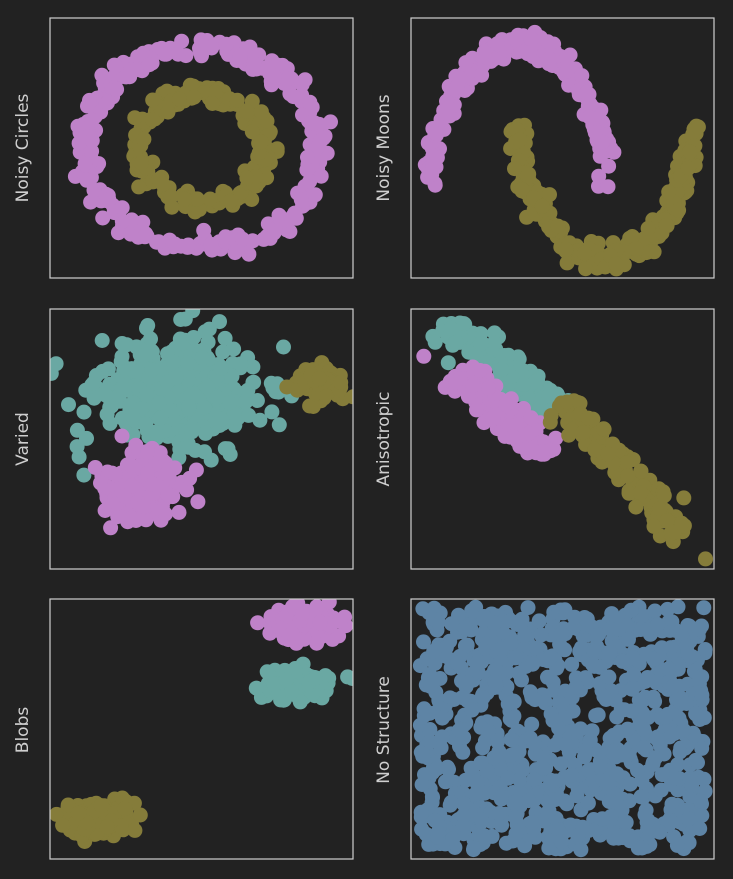 Image resolution: width=733 pixels, height=879 pixels. I want to click on panel-blobs: Blobs, so click(183, 729).